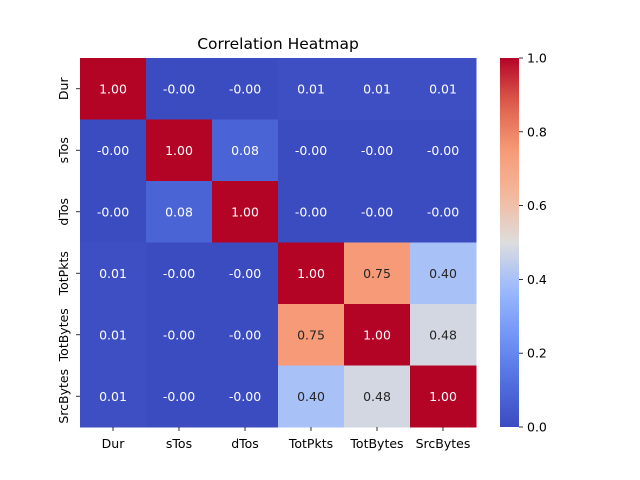  What do you see at coordinates (245, 443) in the screenshot?
I see `x-tick-label: dTos` at bounding box center [245, 443].